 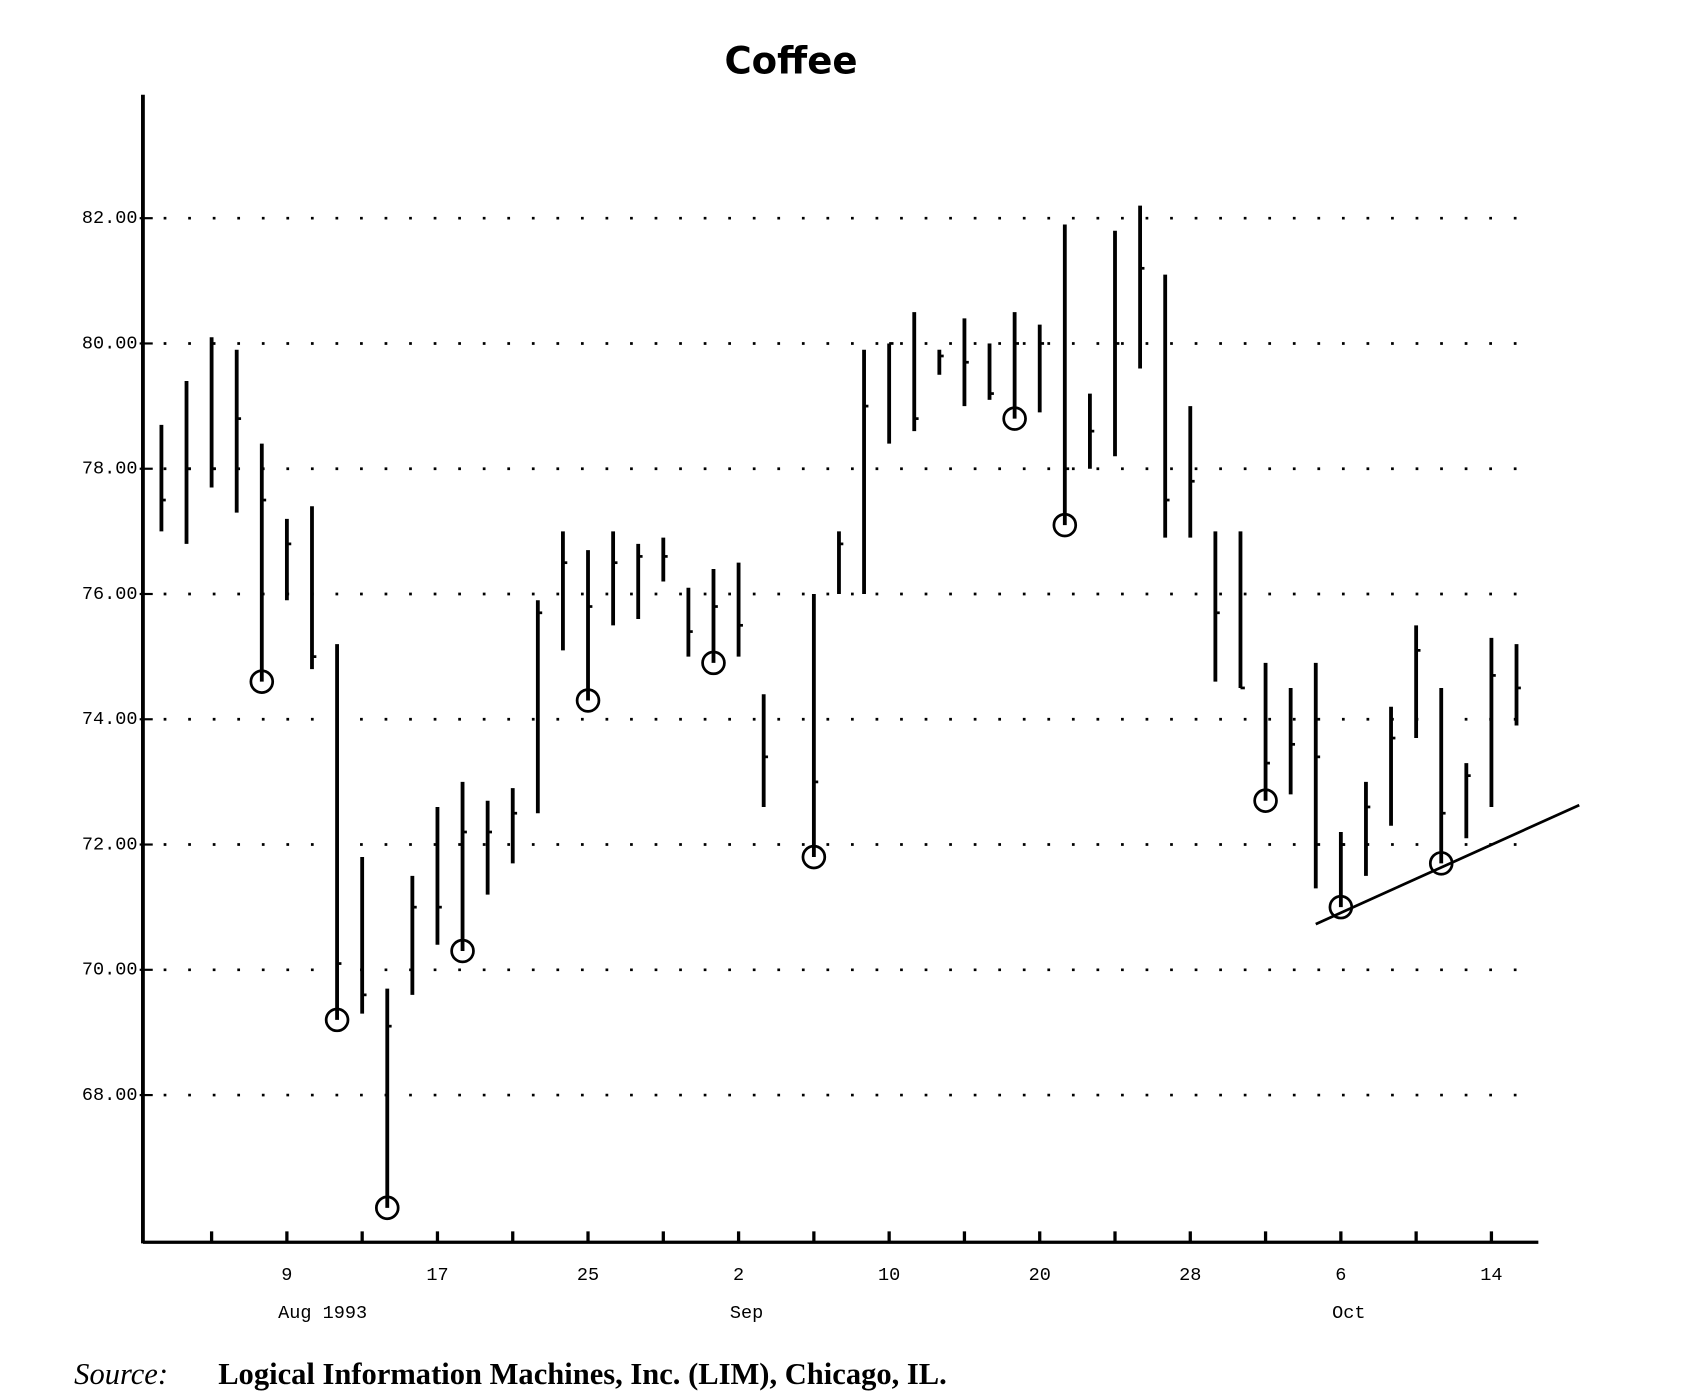 What do you see at coordinates (1190, 1275) in the screenshot?
I see `x-tick-label: 28` at bounding box center [1190, 1275].